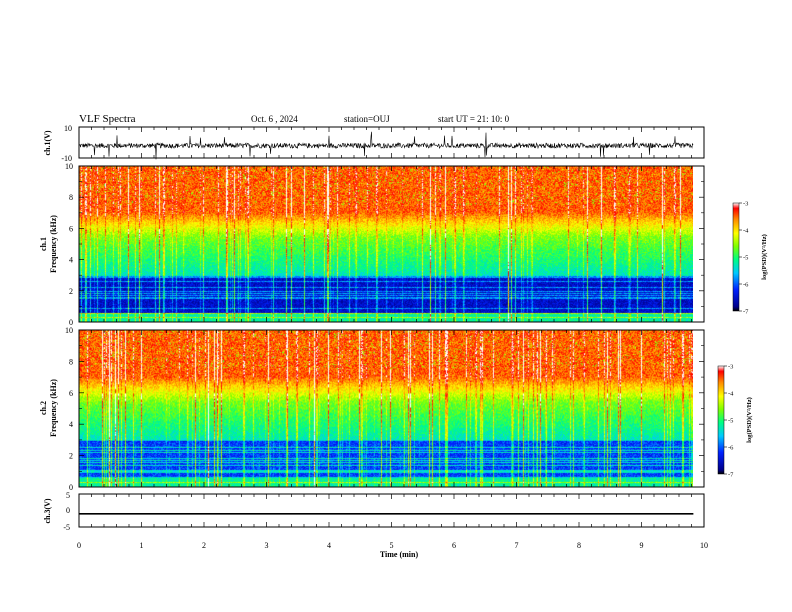 The height and width of the screenshot is (612, 792). I want to click on ch3-waveform-ticks, so click(391, 510).